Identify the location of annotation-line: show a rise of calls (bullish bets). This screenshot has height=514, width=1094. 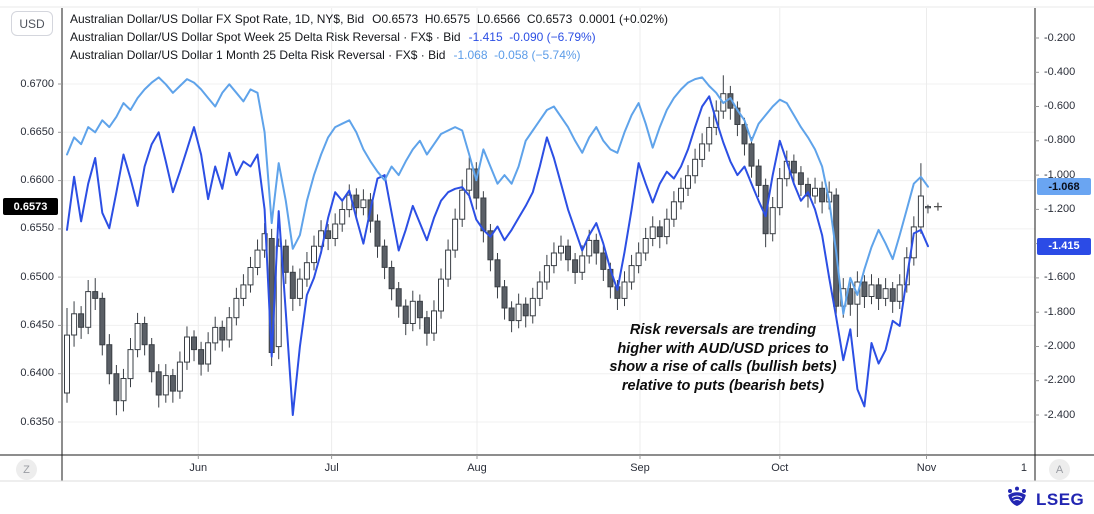
(723, 367).